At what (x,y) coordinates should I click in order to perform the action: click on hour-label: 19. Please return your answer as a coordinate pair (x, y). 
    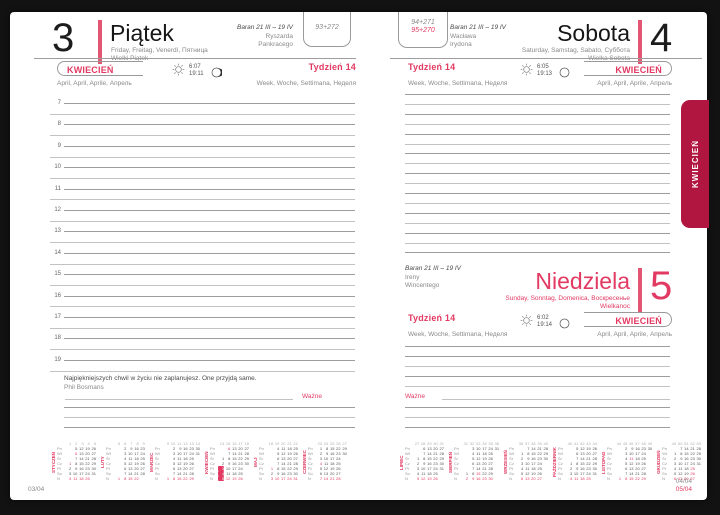
    Looking at the image, I should click on (57, 359).